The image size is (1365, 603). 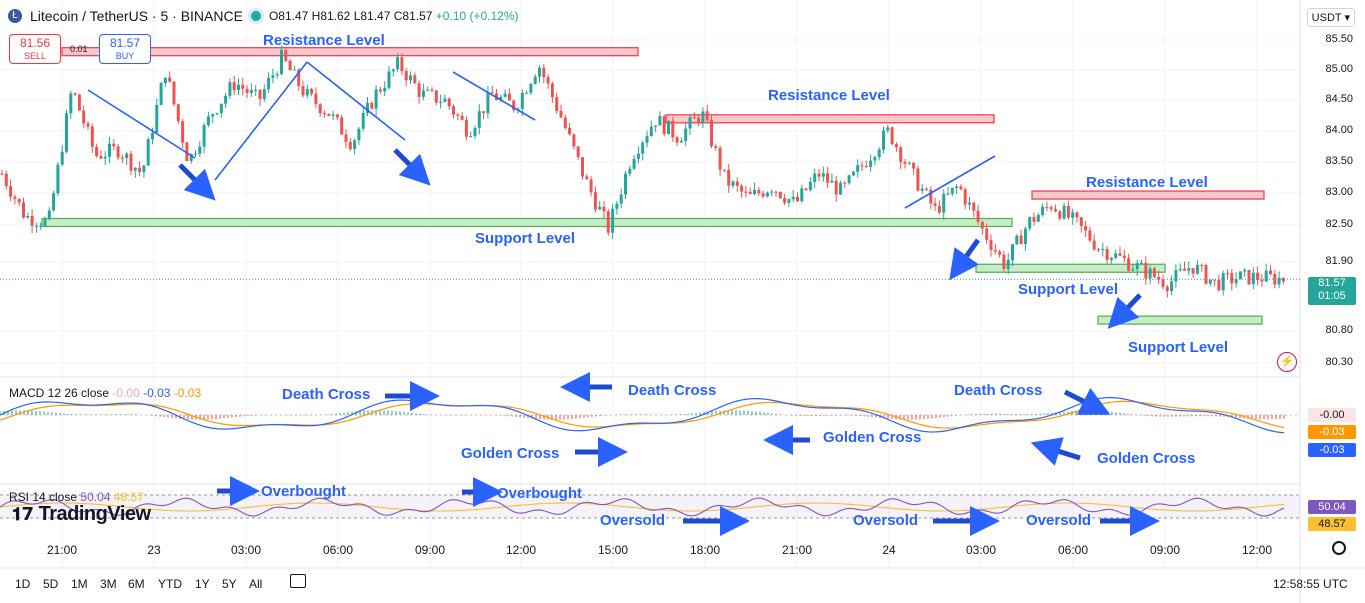 I want to click on ohlc-change: +0.10 (+0.12%), so click(x=477, y=16).